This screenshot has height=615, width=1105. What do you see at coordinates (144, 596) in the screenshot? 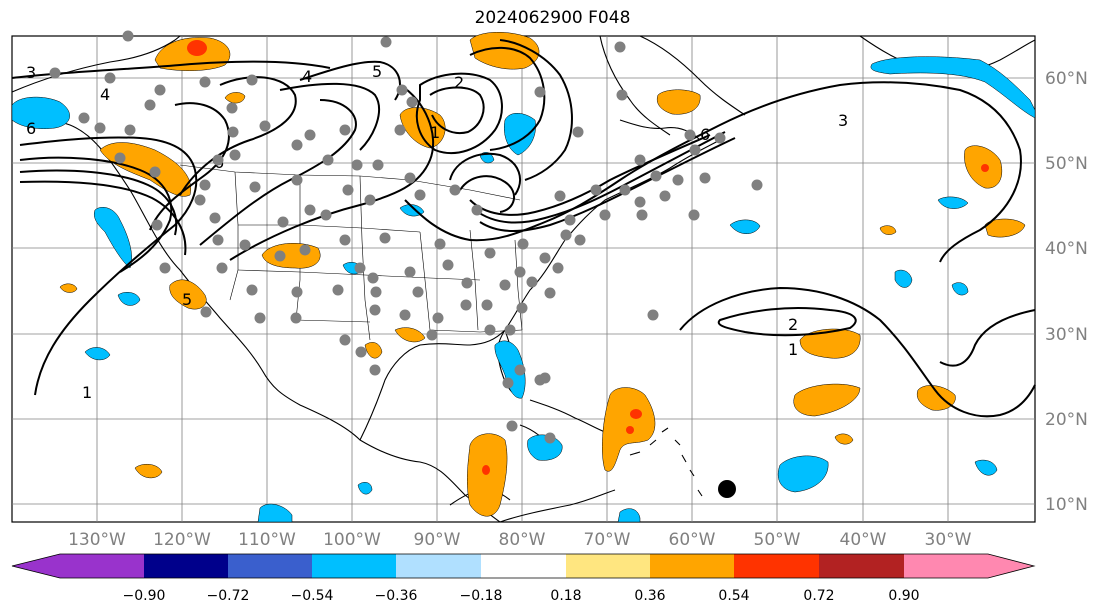
I see `colorbar-tick-label: −0.90` at bounding box center [144, 596].